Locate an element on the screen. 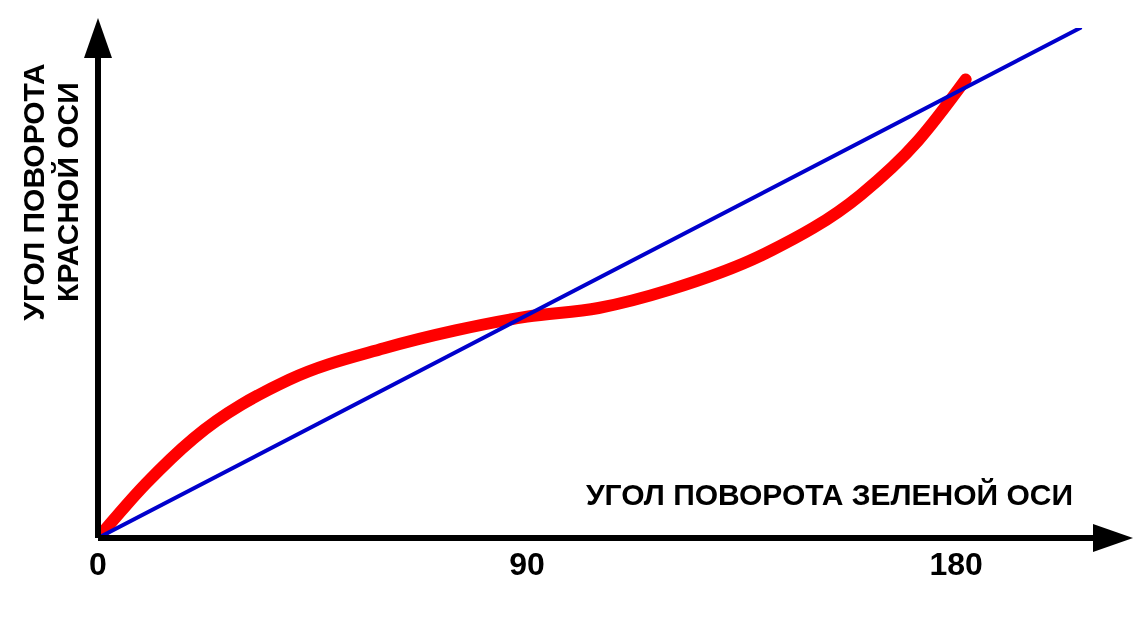 The height and width of the screenshot is (619, 1141). x-axis-title: УГОЛ ПОВОРОТА ЗЕЛЕНОЙ ОСИ is located at coordinates (829, 495).